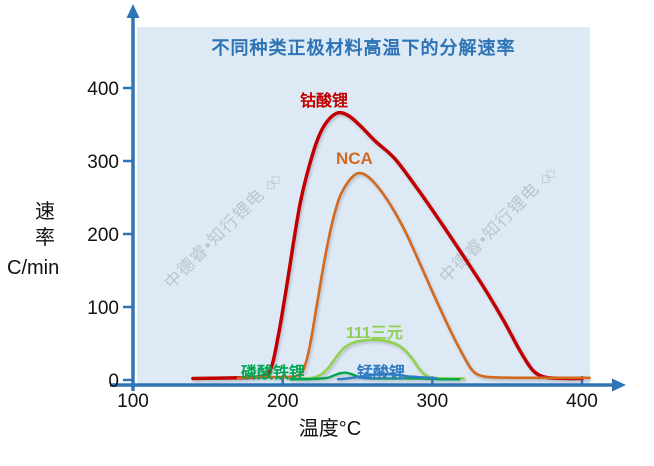  Describe the element at coordinates (432, 401) in the screenshot. I see `x-tick-label: 300` at that location.